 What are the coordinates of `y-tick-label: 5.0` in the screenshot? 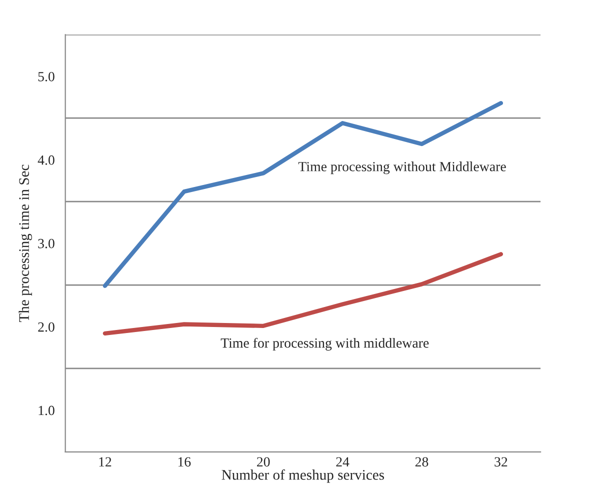 It's located at (46, 77).